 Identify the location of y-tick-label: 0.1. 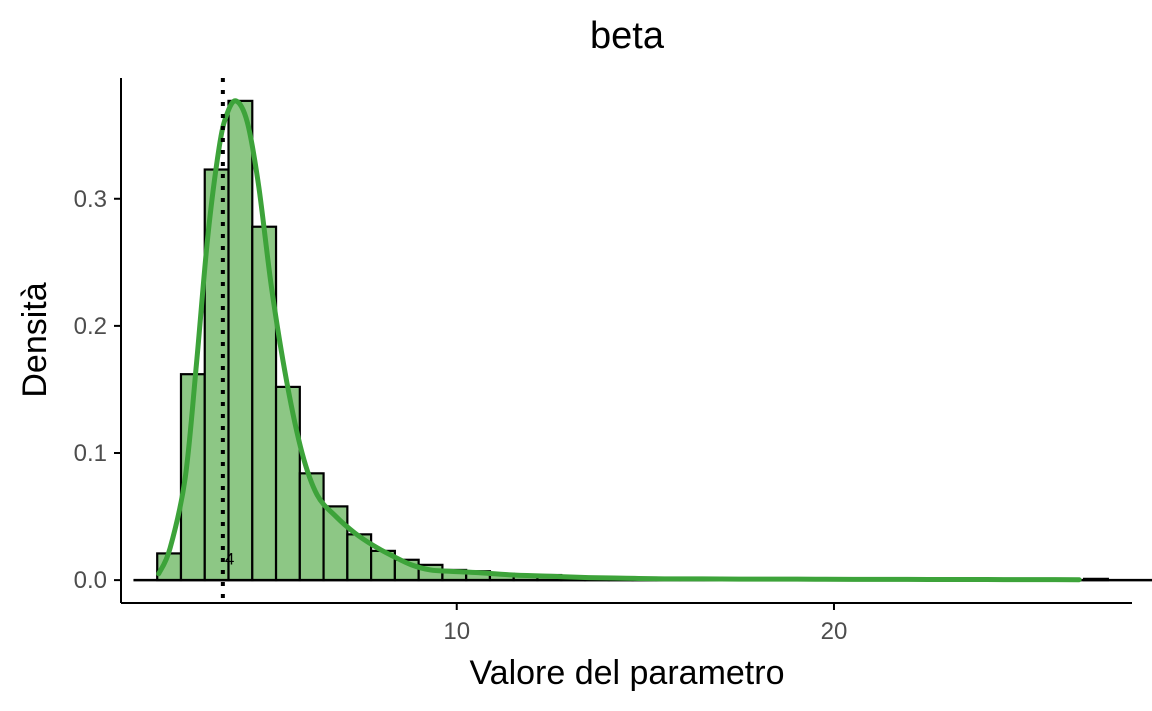
(90, 453).